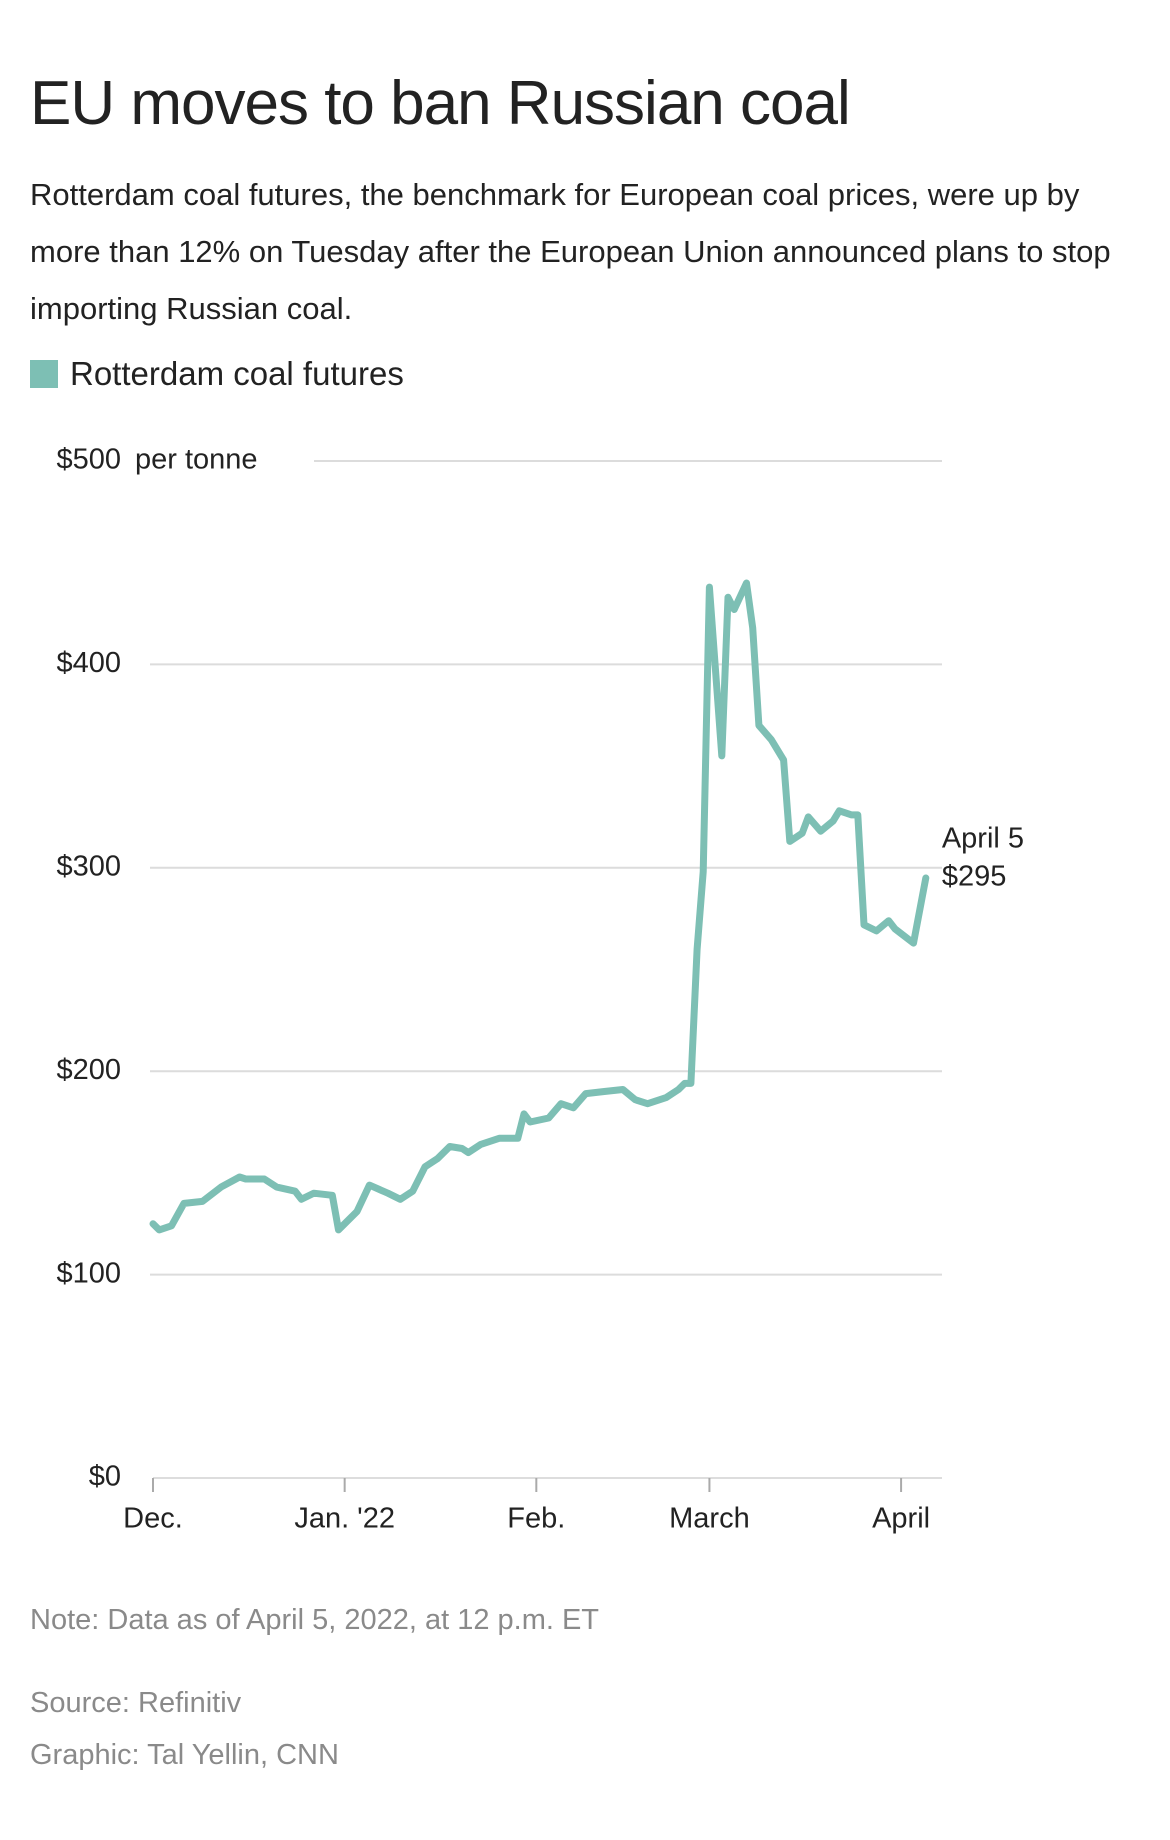  Describe the element at coordinates (88, 1273) in the screenshot. I see `y-tick-label: $100` at that location.